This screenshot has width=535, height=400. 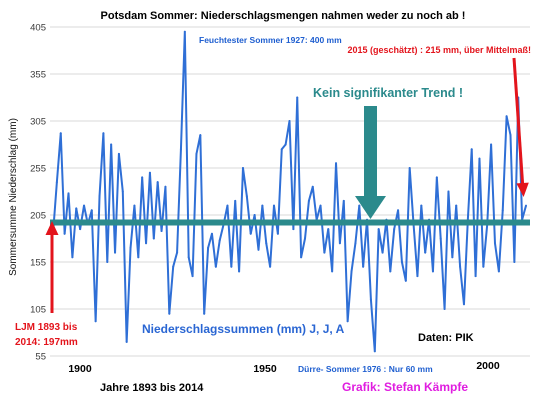 I want to click on y-tick-label: 355, so click(x=38, y=75).